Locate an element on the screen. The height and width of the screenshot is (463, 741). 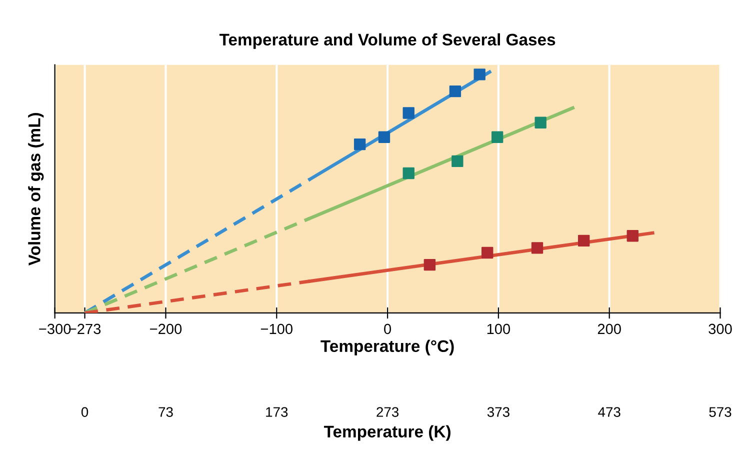
x-tick-label: −273 is located at coordinates (85, 329).